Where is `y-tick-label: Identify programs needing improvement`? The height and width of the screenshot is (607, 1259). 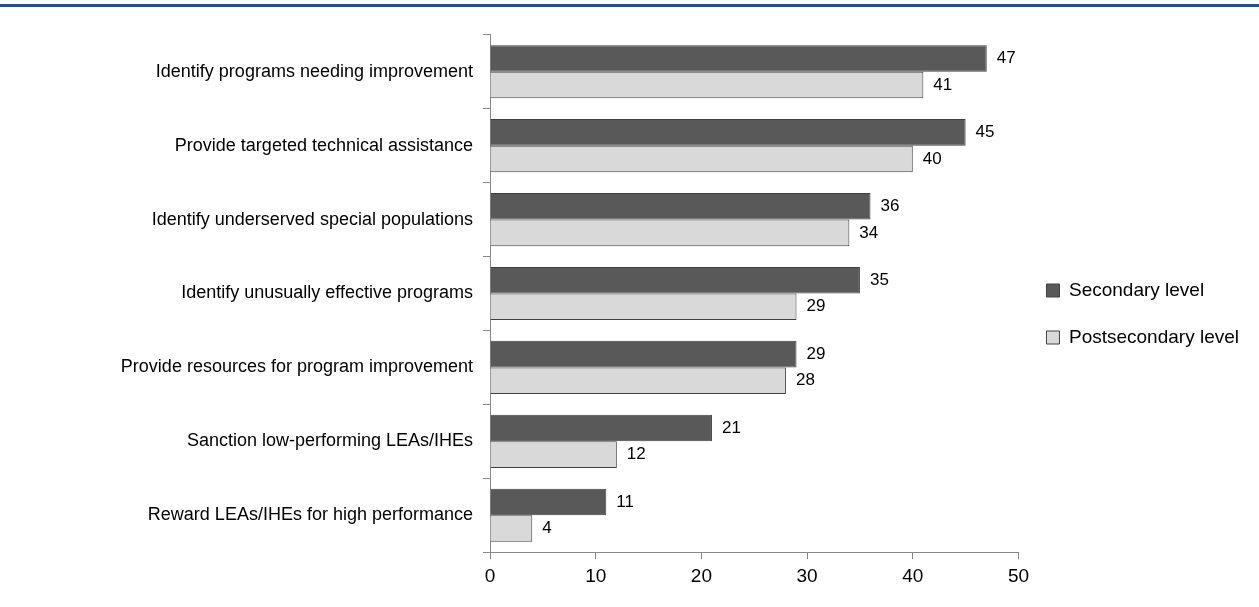 y-tick-label: Identify programs needing improvement is located at coordinates (314, 70).